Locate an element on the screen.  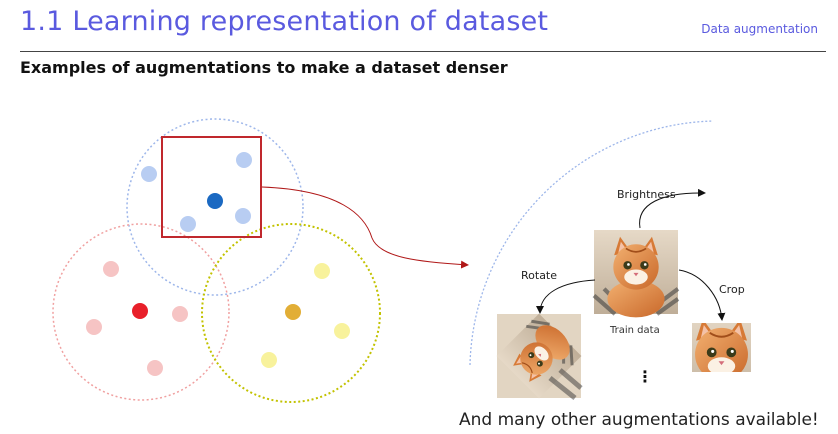
blue-cluster-circle is located at coordinates (215, 207).